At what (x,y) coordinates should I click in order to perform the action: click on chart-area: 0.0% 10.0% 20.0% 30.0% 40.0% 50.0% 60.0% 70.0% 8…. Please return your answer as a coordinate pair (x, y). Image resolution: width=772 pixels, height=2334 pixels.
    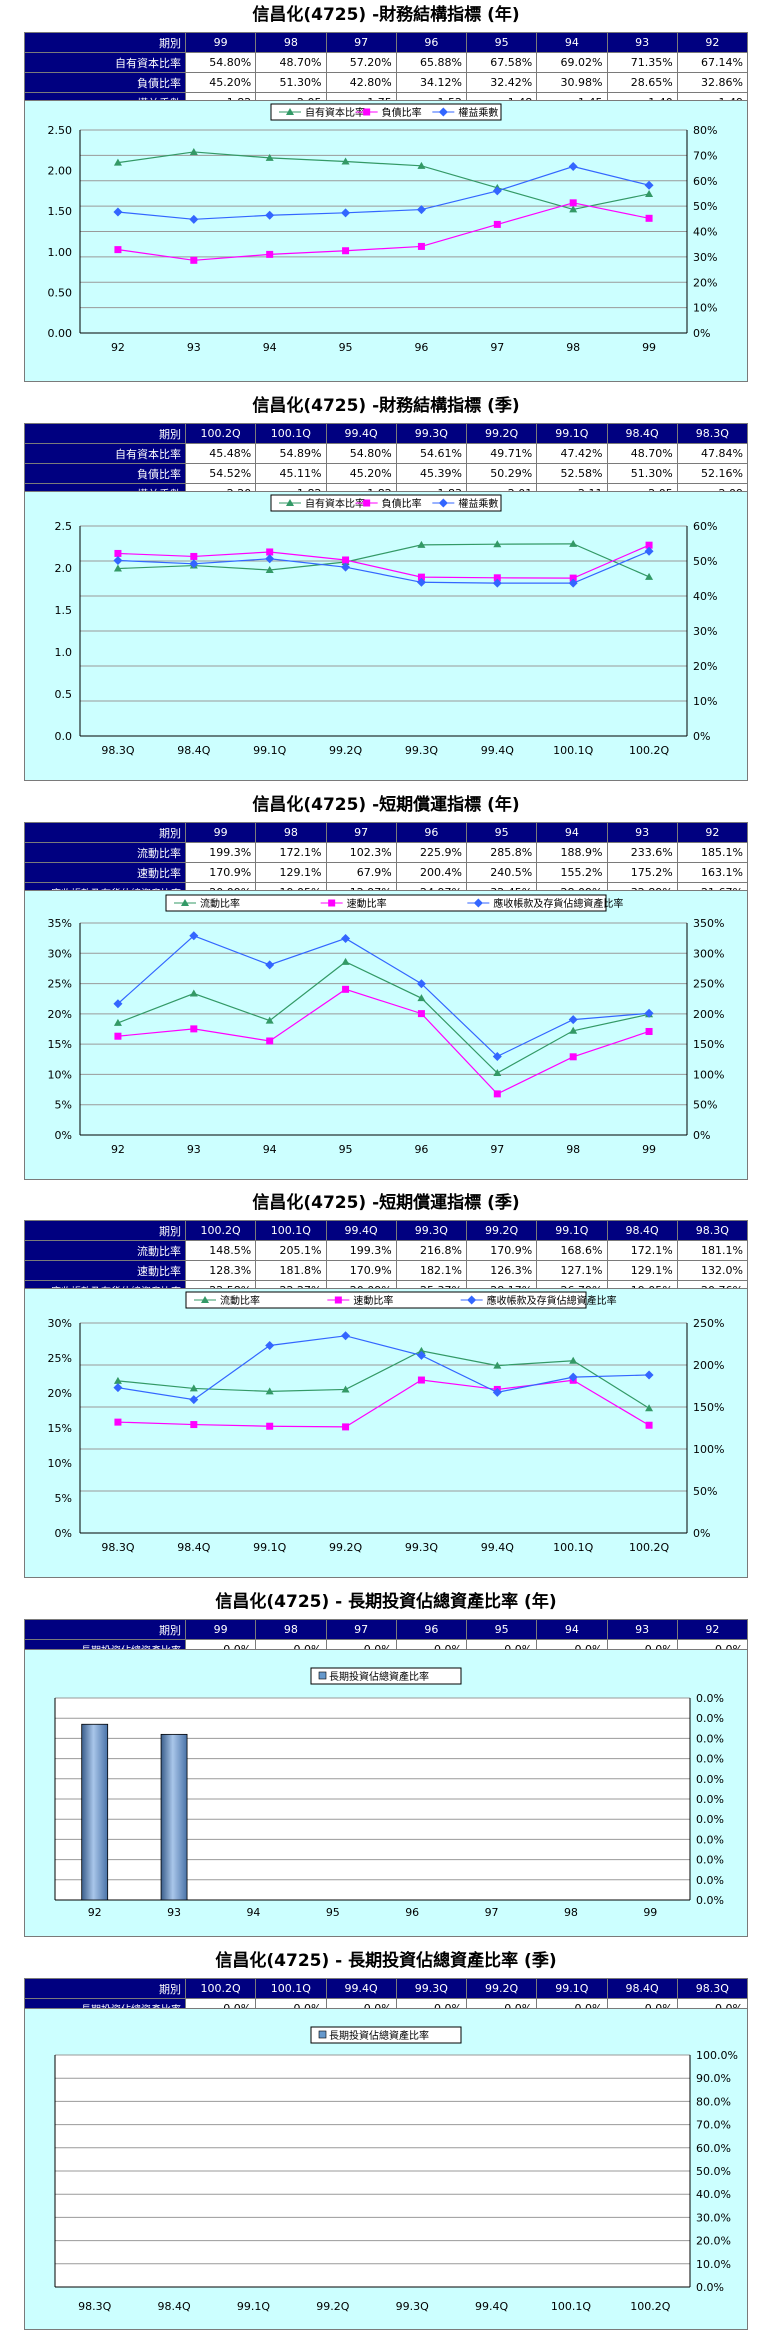
    Looking at the image, I should click on (386, 2169).